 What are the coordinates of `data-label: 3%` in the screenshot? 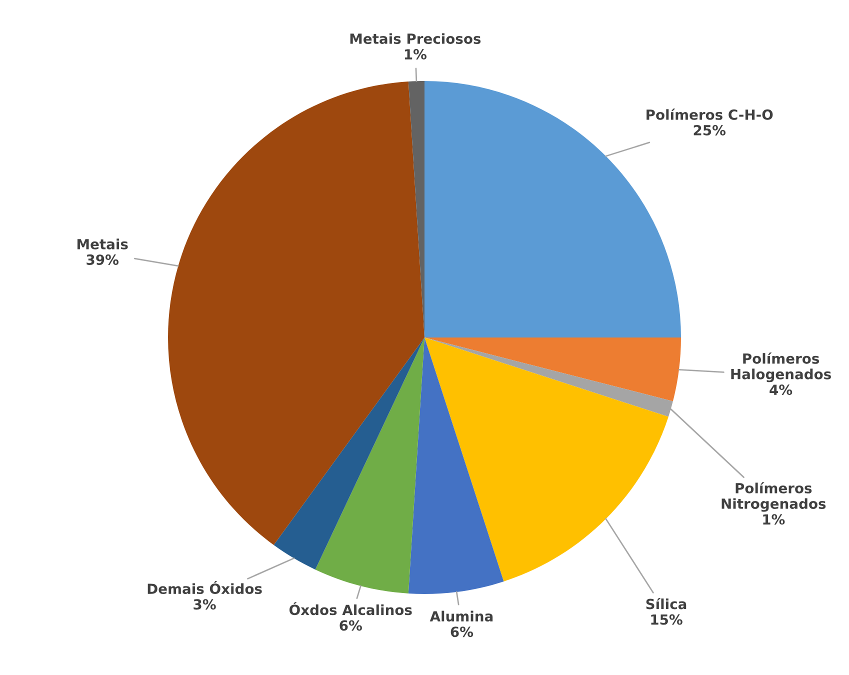 It's located at (205, 604).